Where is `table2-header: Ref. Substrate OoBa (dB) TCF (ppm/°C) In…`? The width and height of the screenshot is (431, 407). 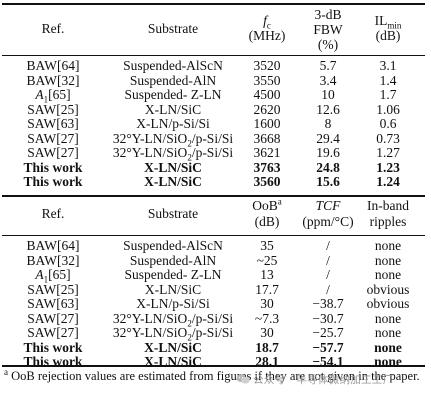 table2-header: Ref. Substrate OoBa (dB) TCF (ppm/°C) In… is located at coordinates (215, 214).